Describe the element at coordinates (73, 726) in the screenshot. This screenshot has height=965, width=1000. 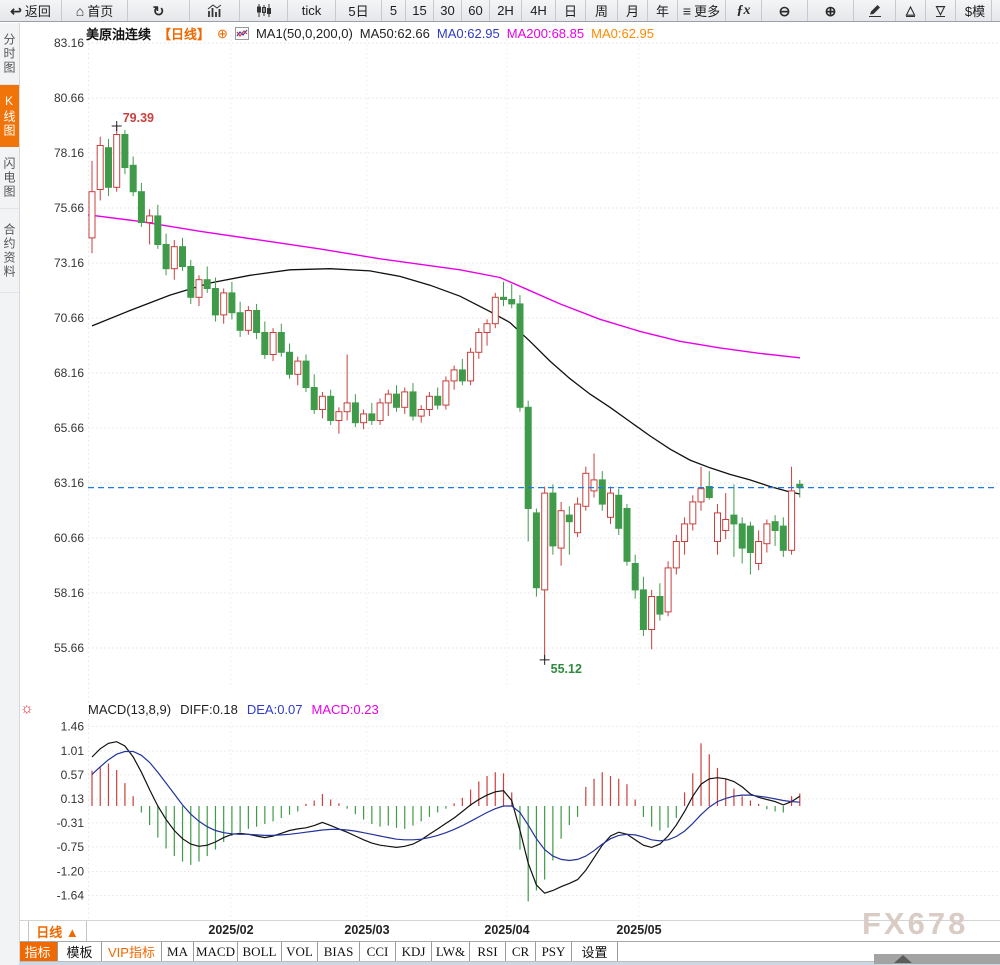
I see `macd-tick-label: 1.46` at that location.